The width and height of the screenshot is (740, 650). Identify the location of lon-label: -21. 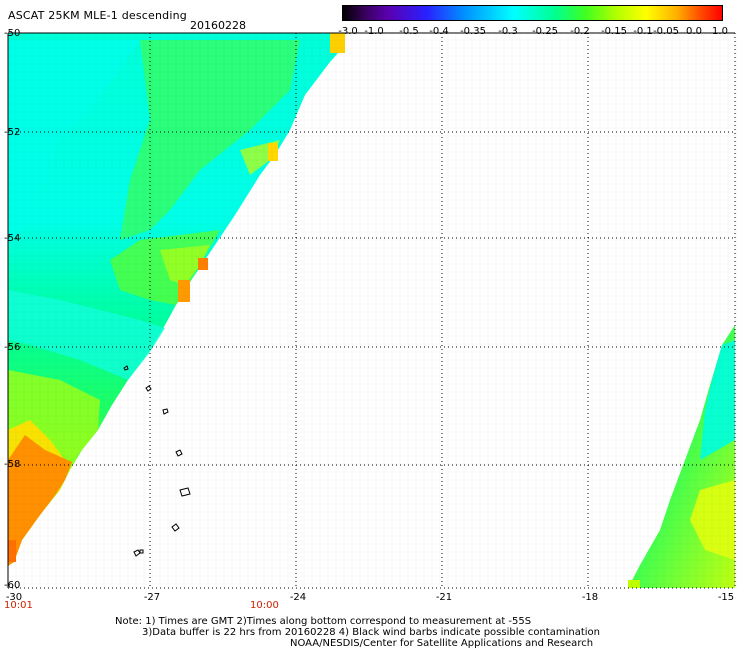
(444, 597).